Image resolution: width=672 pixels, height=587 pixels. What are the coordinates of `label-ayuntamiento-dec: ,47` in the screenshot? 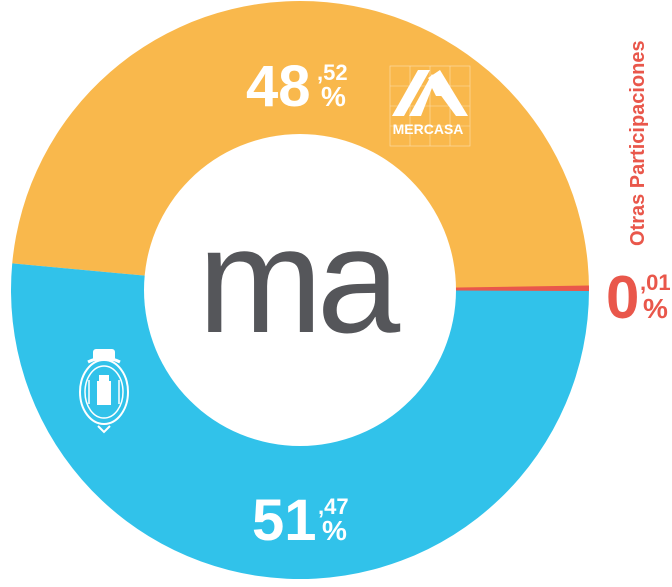 It's located at (333, 506).